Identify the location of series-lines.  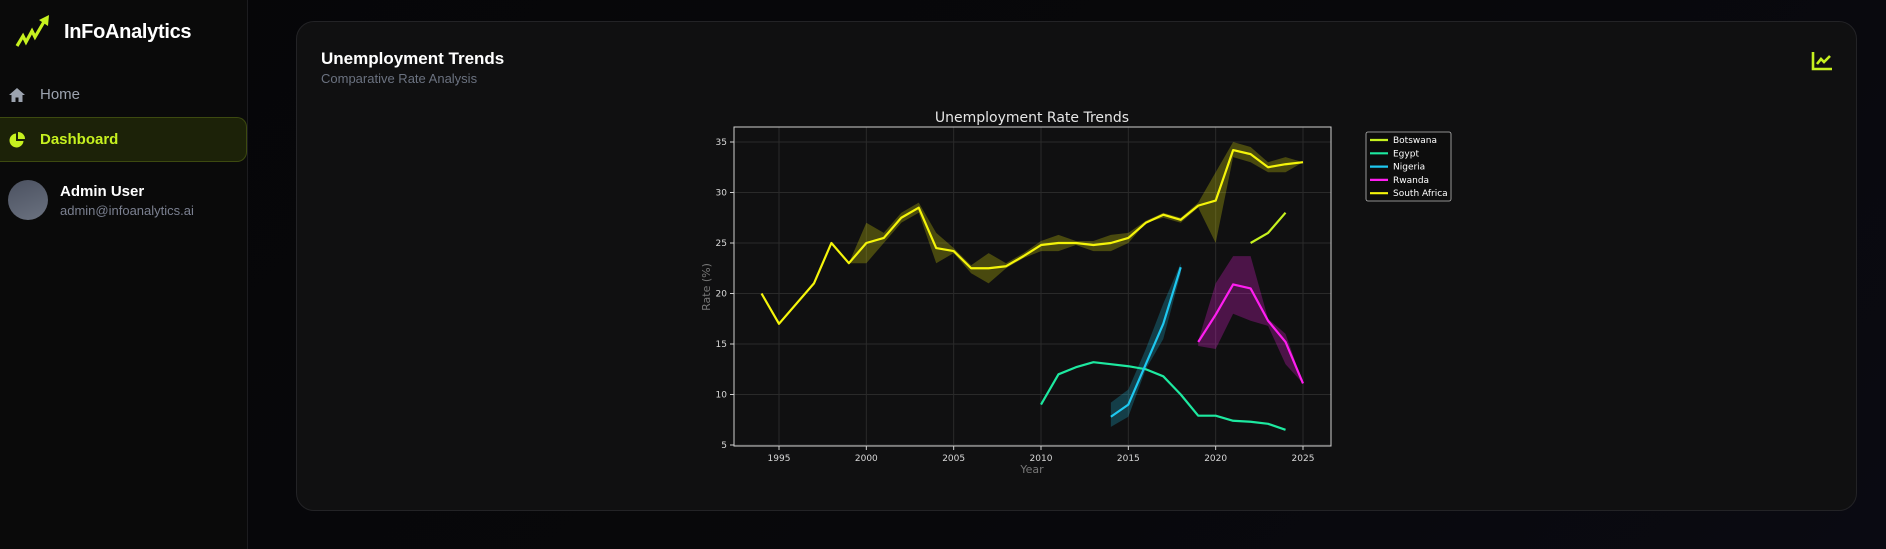
(1032, 289).